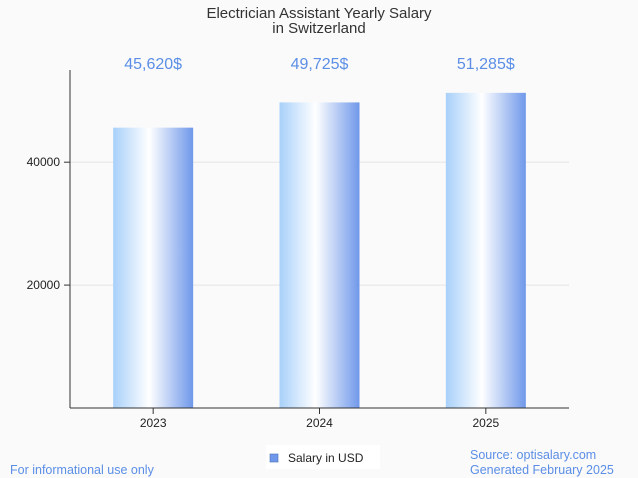  I want to click on legend: Salary in USD, so click(323, 457).